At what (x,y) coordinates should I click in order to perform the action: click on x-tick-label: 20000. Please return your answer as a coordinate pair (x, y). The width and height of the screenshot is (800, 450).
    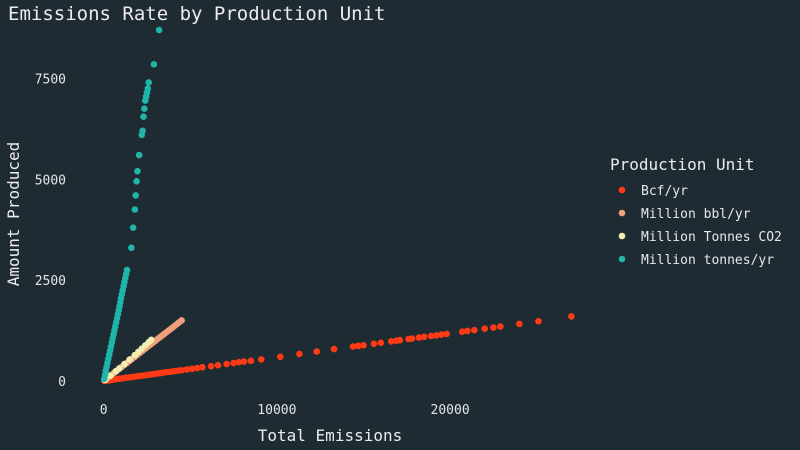
    Looking at the image, I should click on (450, 410).